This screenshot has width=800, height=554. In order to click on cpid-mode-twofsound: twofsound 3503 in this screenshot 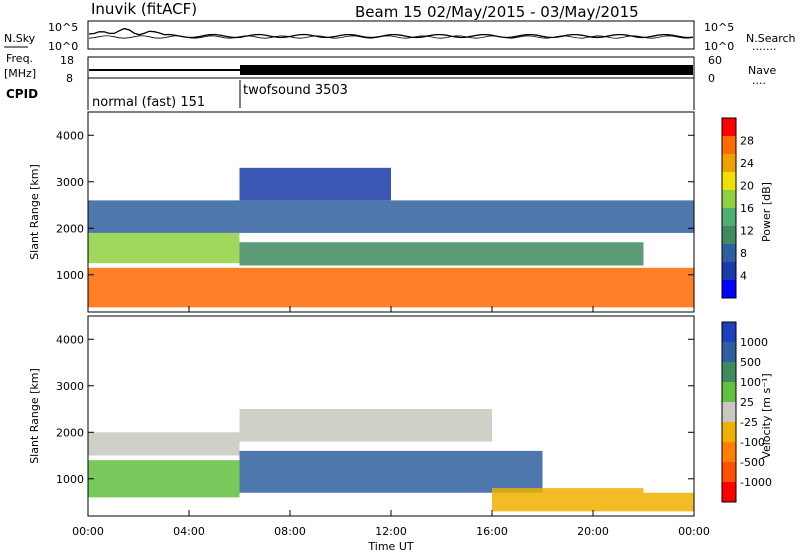, I will do `click(295, 90)`.